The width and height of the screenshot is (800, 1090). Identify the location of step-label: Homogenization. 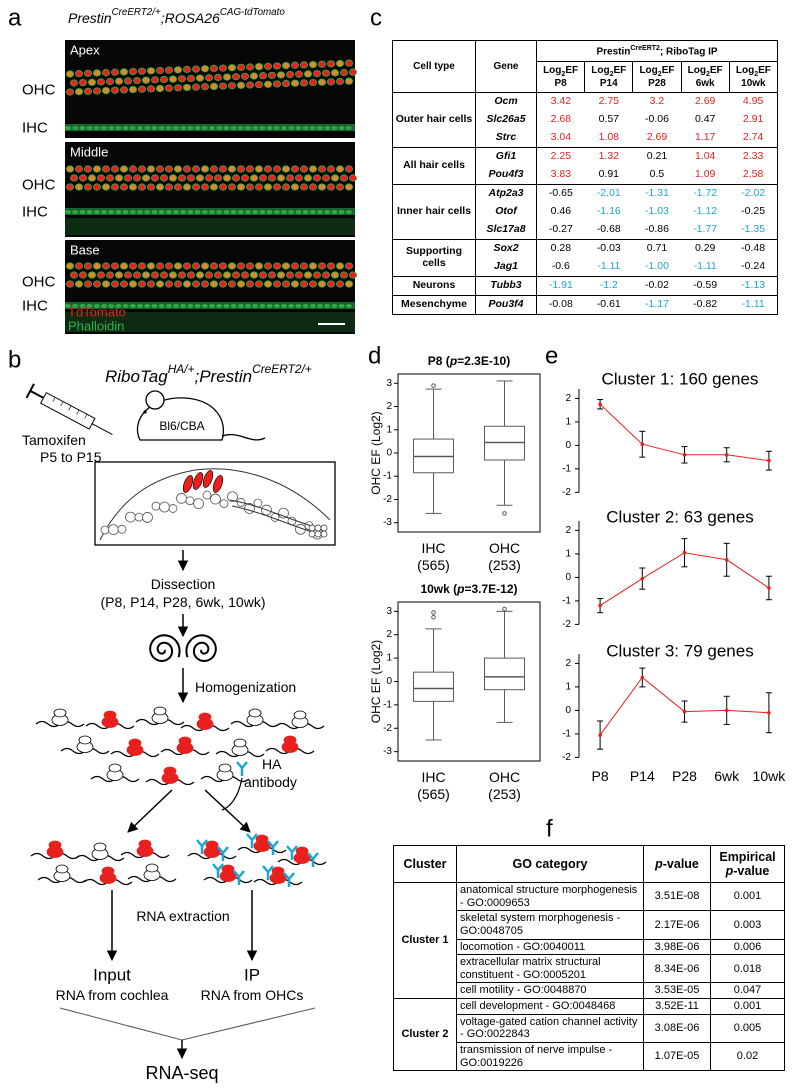
(245, 687).